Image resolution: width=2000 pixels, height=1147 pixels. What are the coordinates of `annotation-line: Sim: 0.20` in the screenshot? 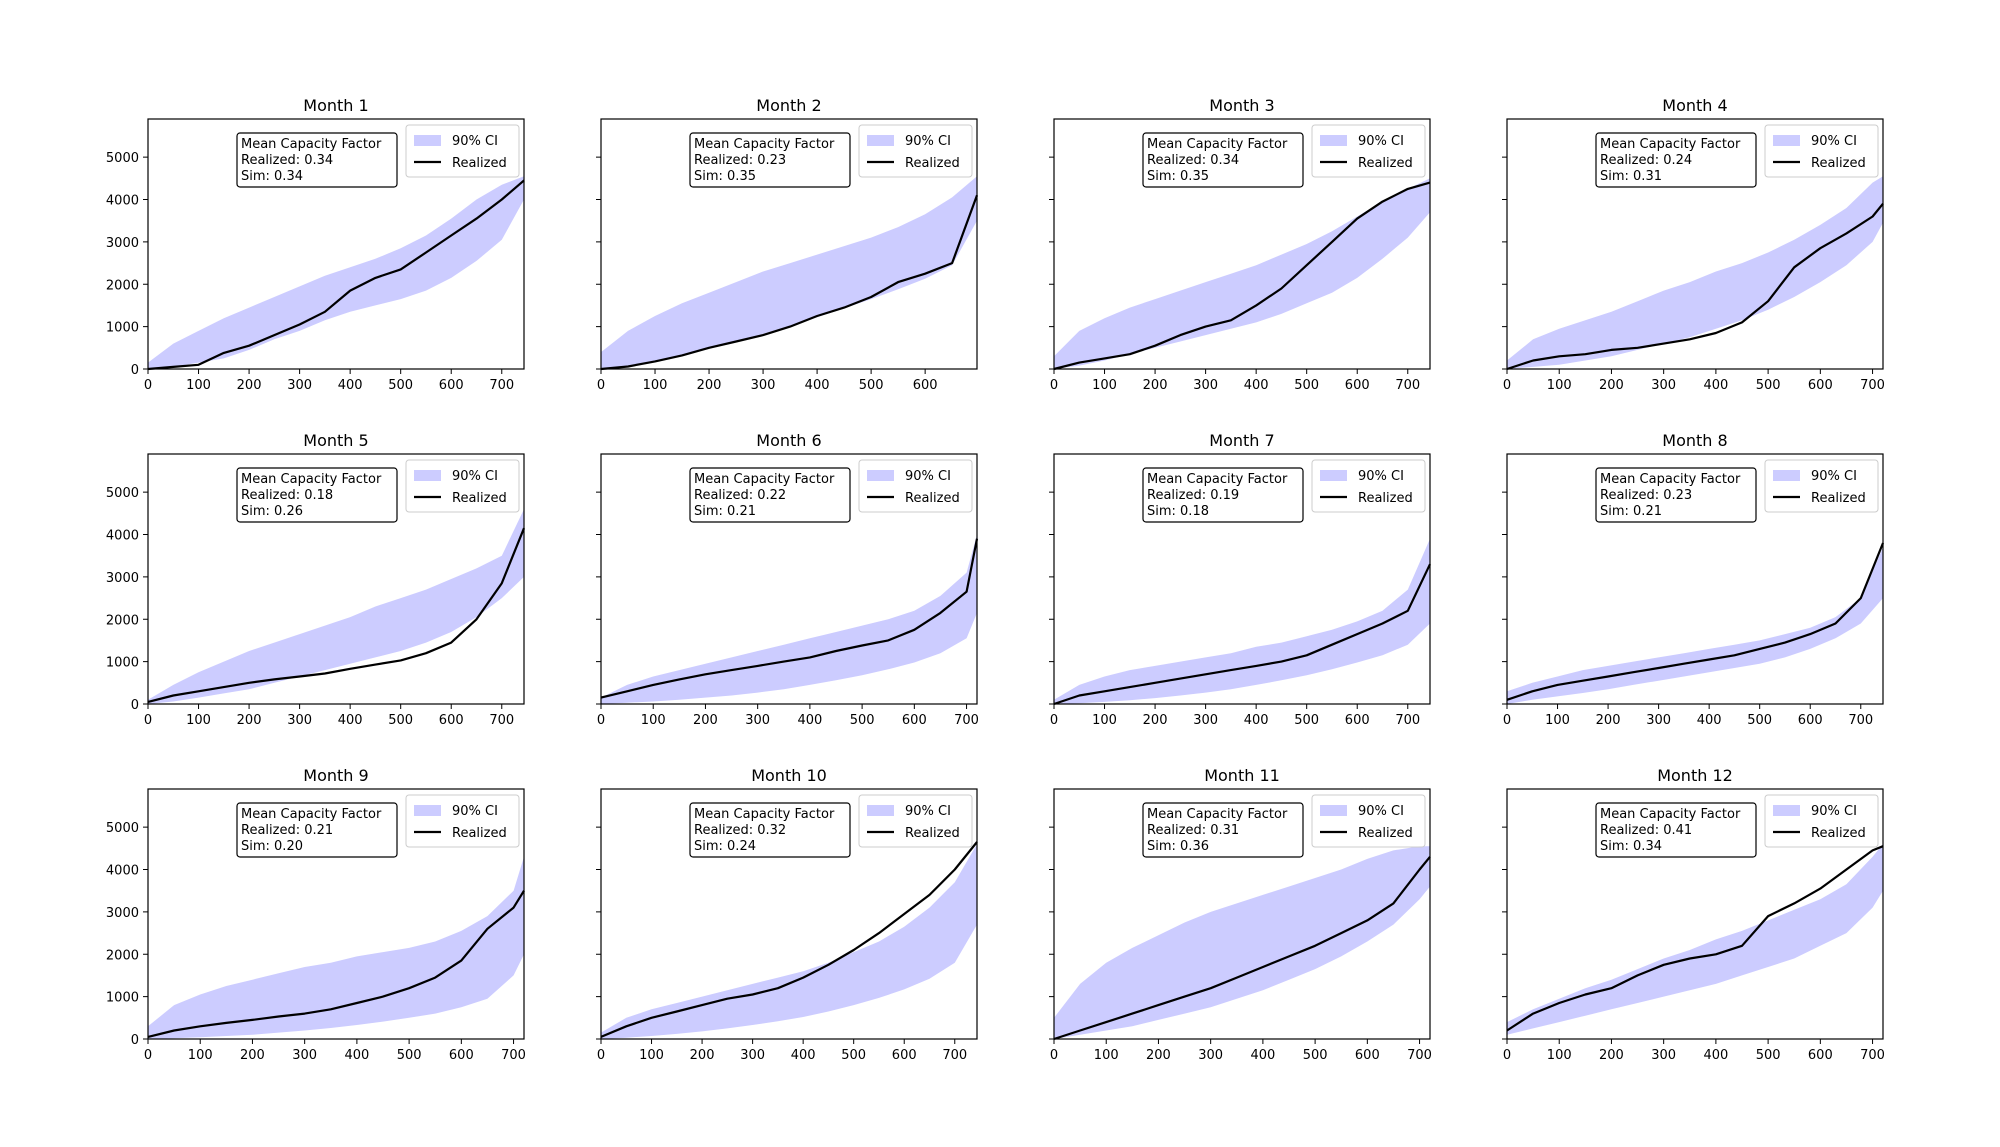 It's located at (272, 846).